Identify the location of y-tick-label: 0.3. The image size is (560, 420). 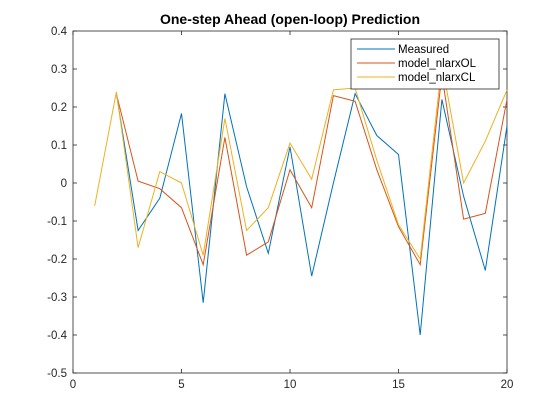
(59, 70).